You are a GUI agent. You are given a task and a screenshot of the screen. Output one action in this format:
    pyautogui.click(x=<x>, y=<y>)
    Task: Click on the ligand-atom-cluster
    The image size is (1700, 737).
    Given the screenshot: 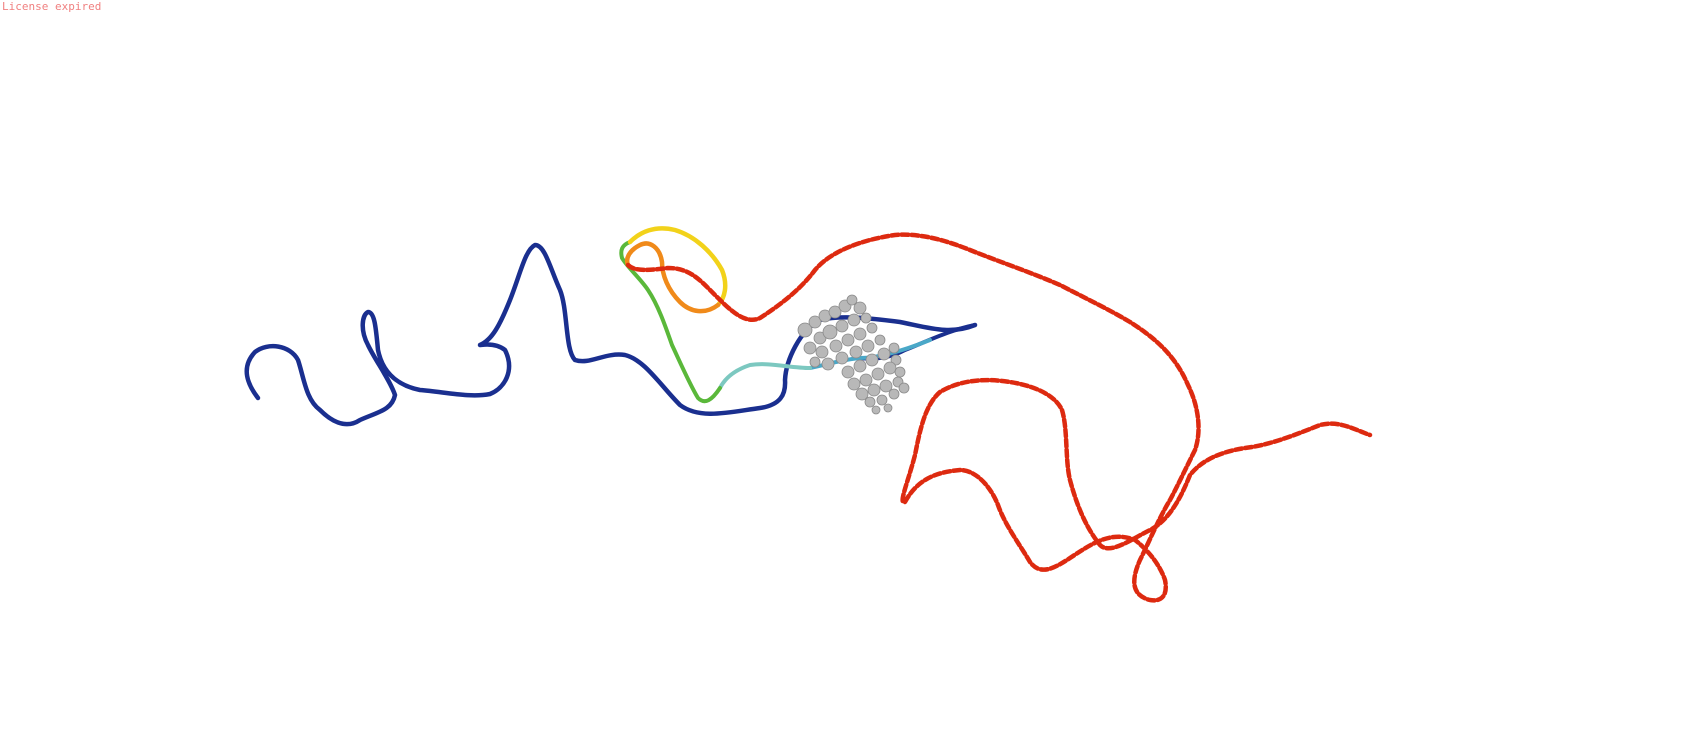 What is the action you would take?
    pyautogui.click(x=853, y=354)
    